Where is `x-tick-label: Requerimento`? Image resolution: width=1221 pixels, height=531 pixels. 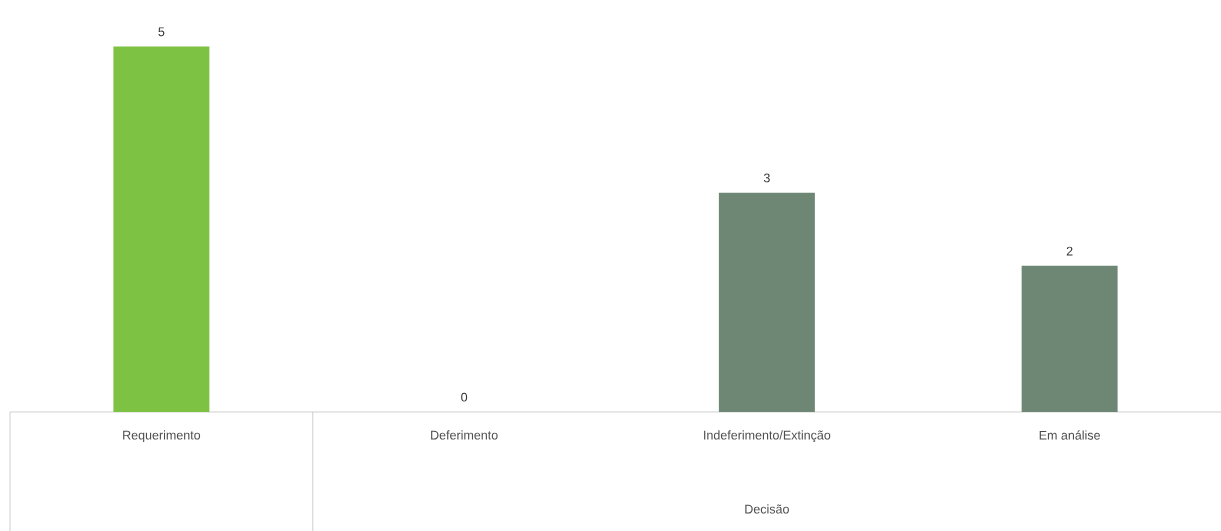
x-tick-label: Requerimento is located at coordinates (162, 436).